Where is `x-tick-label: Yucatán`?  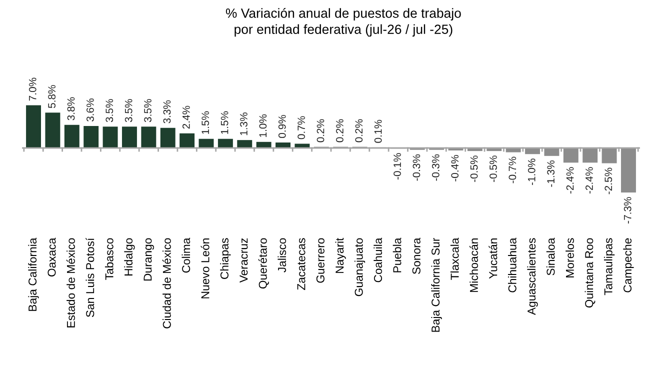
x-tick-label: Yucatán is located at coordinates (493, 258).